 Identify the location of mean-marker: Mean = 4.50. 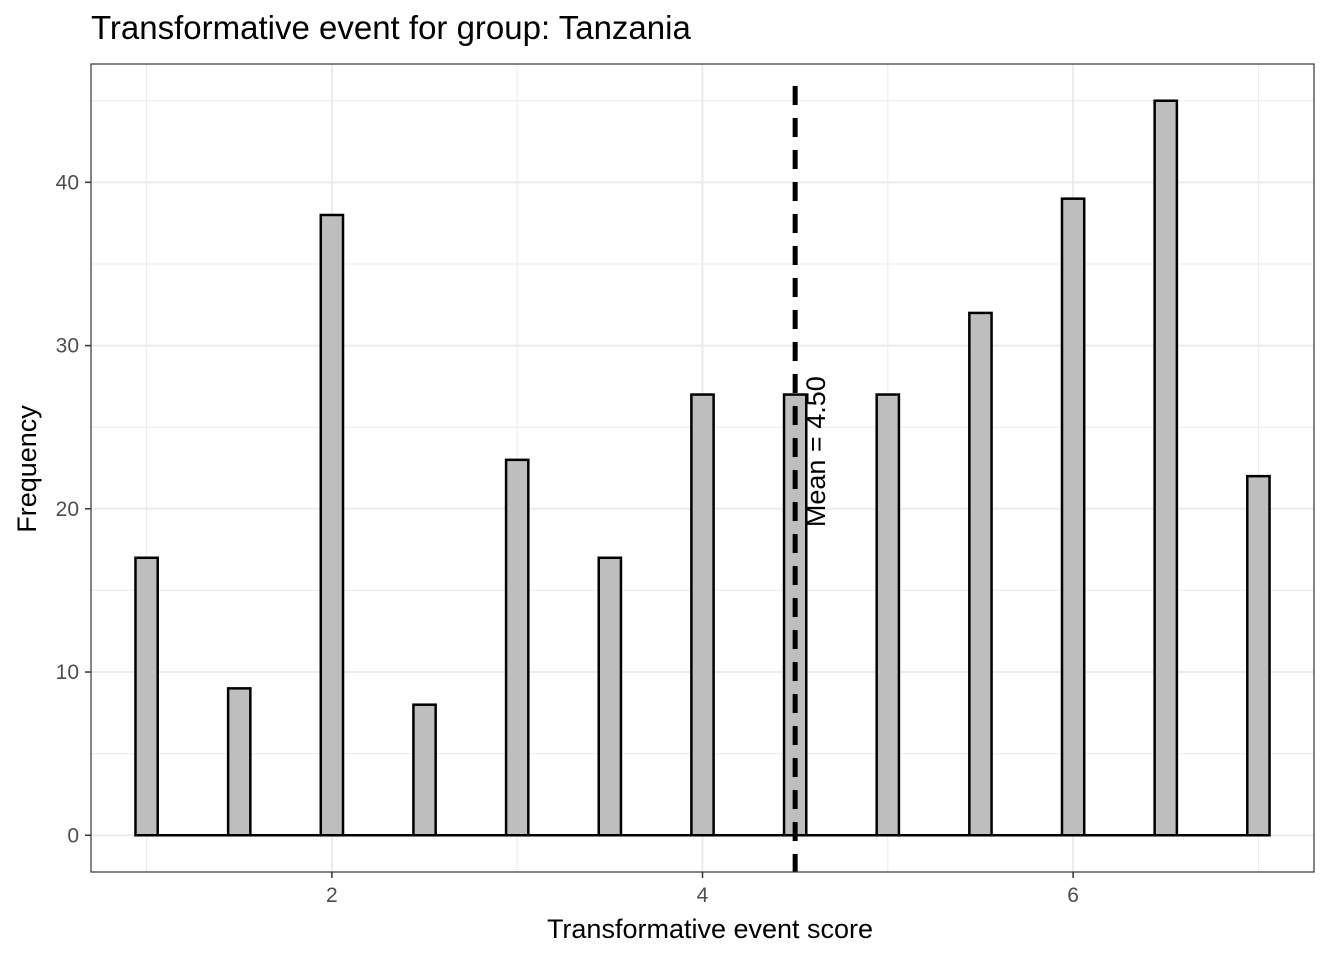
(811, 479).